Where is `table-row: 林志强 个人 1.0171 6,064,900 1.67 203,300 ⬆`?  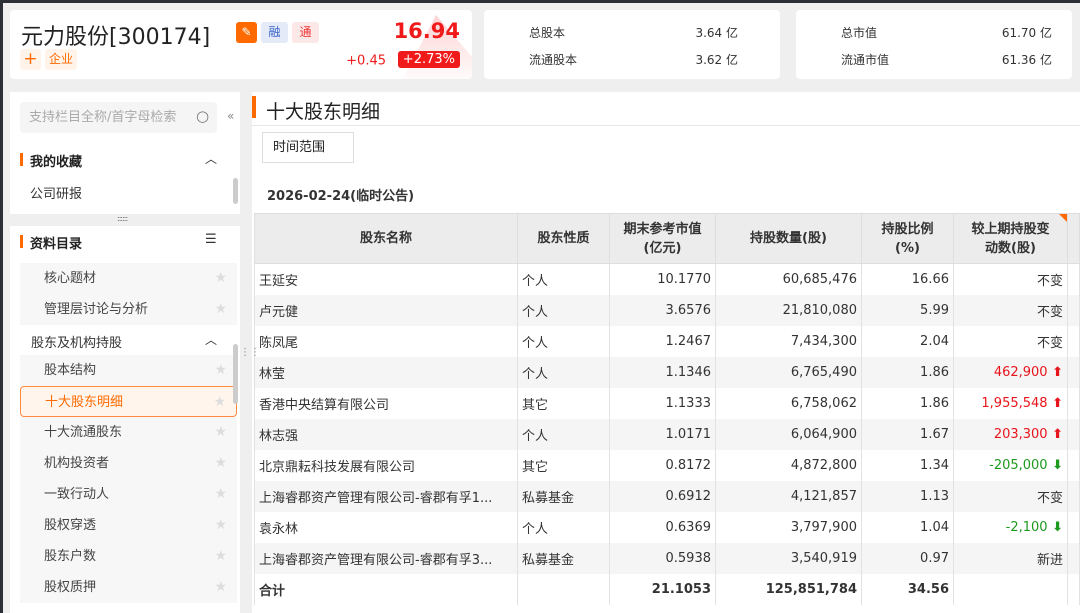
table-row: 林志强 个人 1.0171 6,064,900 1.67 203,300 ⬆ is located at coordinates (667, 434).